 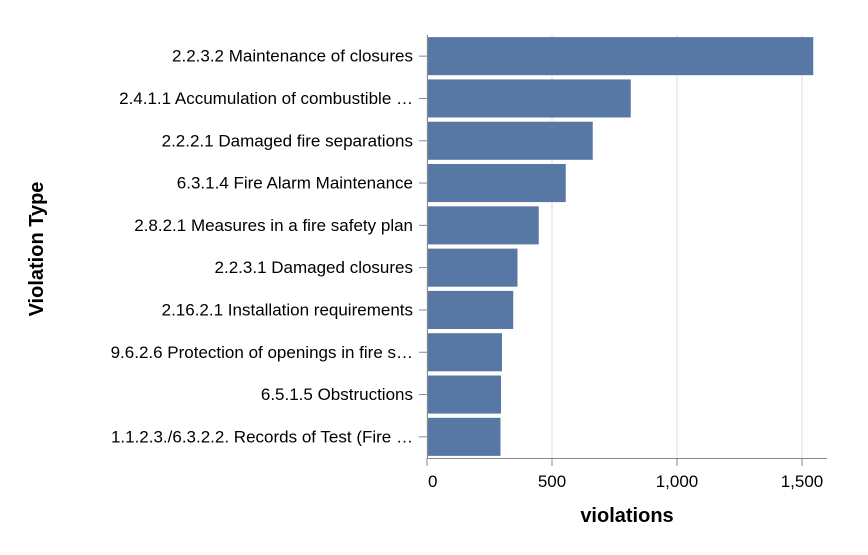 I want to click on x-tick-label: 1,500, so click(x=802, y=481).